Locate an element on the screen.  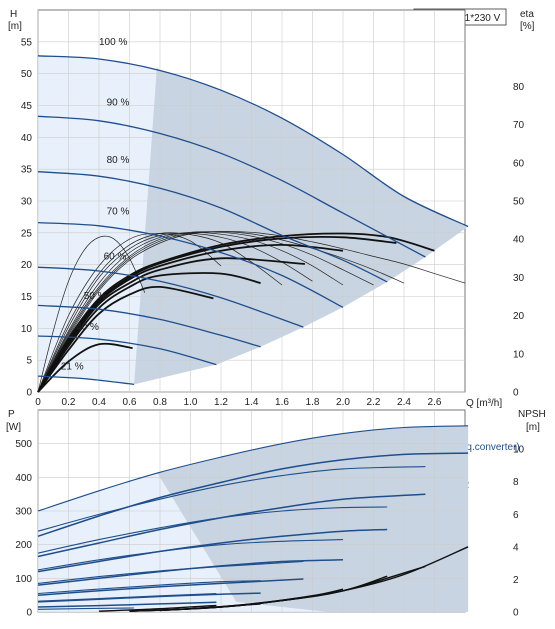
p-tick-label: 200 is located at coordinates (23, 545).